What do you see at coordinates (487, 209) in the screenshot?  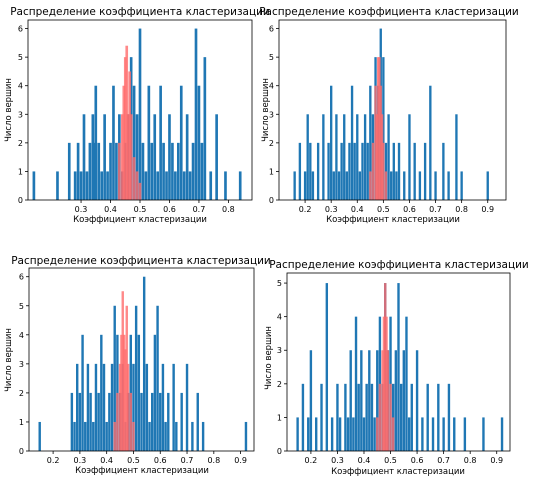 I see `x-tick-label: 0.9` at bounding box center [487, 209].